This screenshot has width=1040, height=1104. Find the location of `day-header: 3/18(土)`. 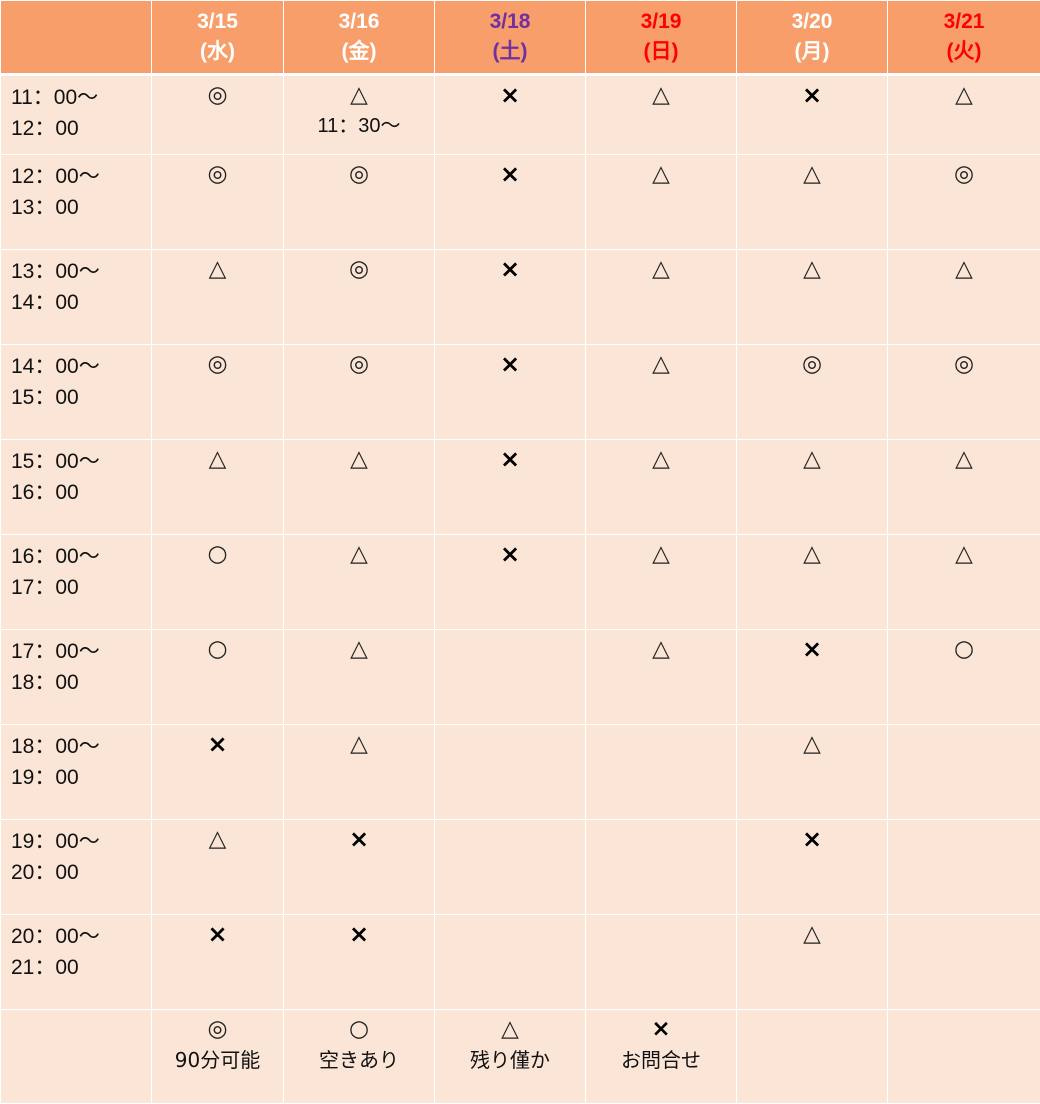

day-header: 3/18(土) is located at coordinates (510, 38).